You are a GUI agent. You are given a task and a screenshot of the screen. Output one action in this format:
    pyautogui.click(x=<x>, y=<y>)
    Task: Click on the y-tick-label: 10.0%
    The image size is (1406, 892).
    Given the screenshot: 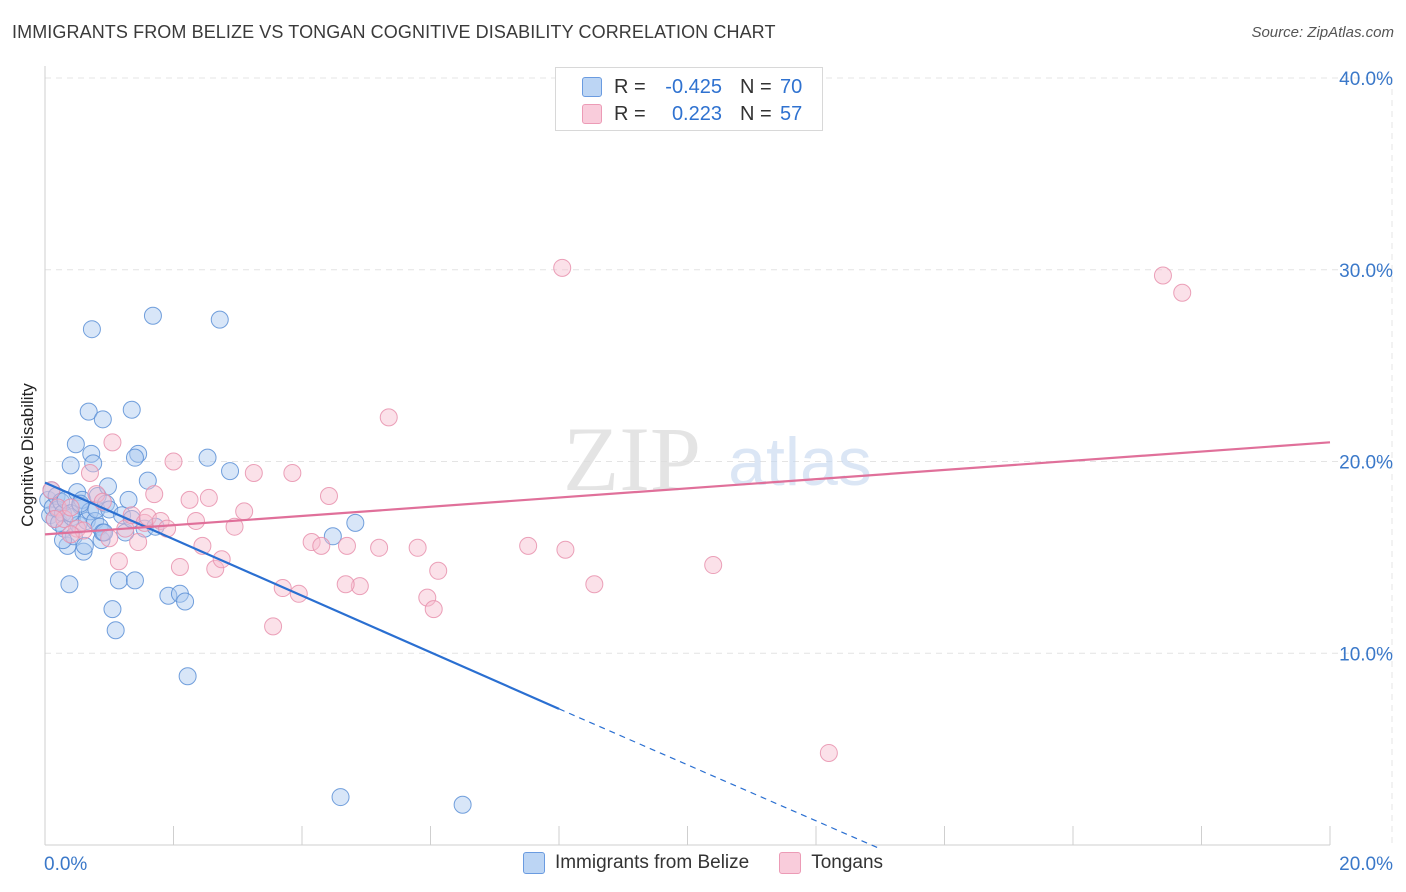 What is the action you would take?
    pyautogui.click(x=1366, y=654)
    